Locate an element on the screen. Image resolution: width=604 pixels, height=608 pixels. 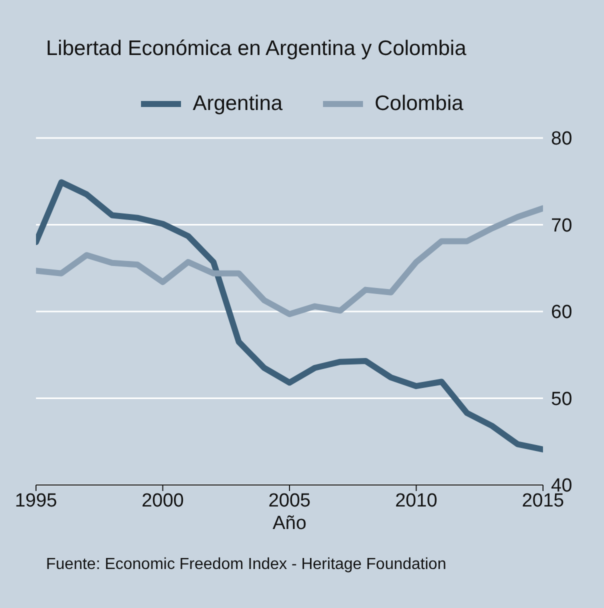
y-tick-label: 70 is located at coordinates (561, 225).